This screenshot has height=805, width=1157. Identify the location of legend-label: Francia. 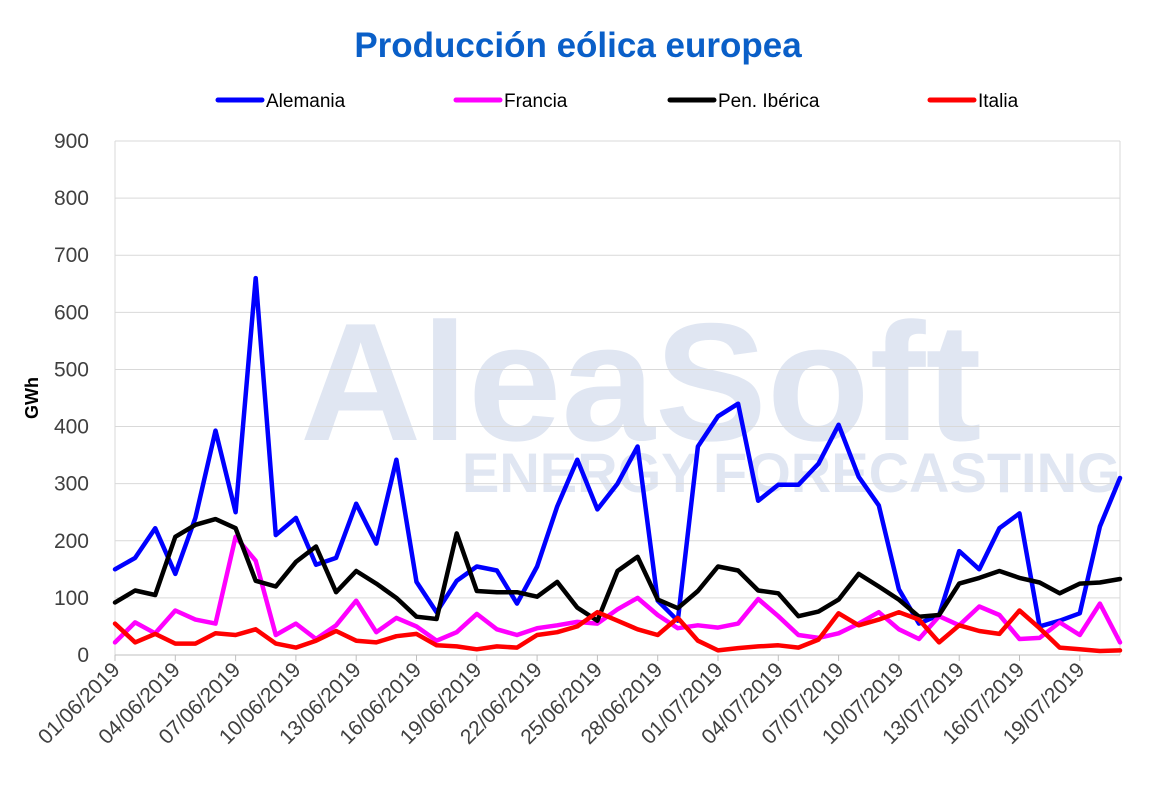
(536, 101).